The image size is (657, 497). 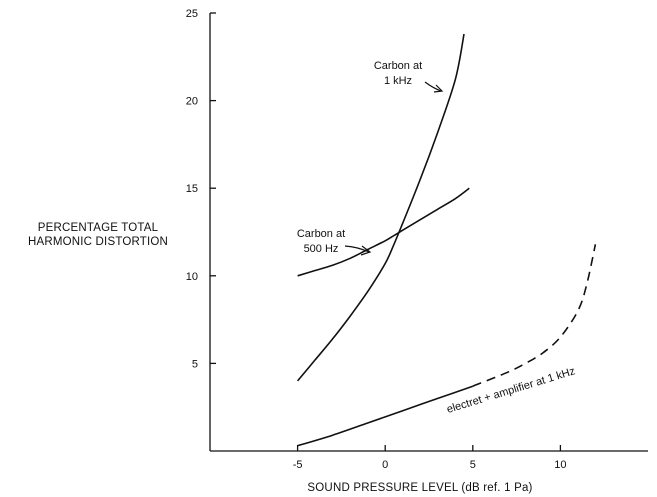 I want to click on y-axis-title-line2: HARMONIC DISTORTION, so click(x=98, y=242).